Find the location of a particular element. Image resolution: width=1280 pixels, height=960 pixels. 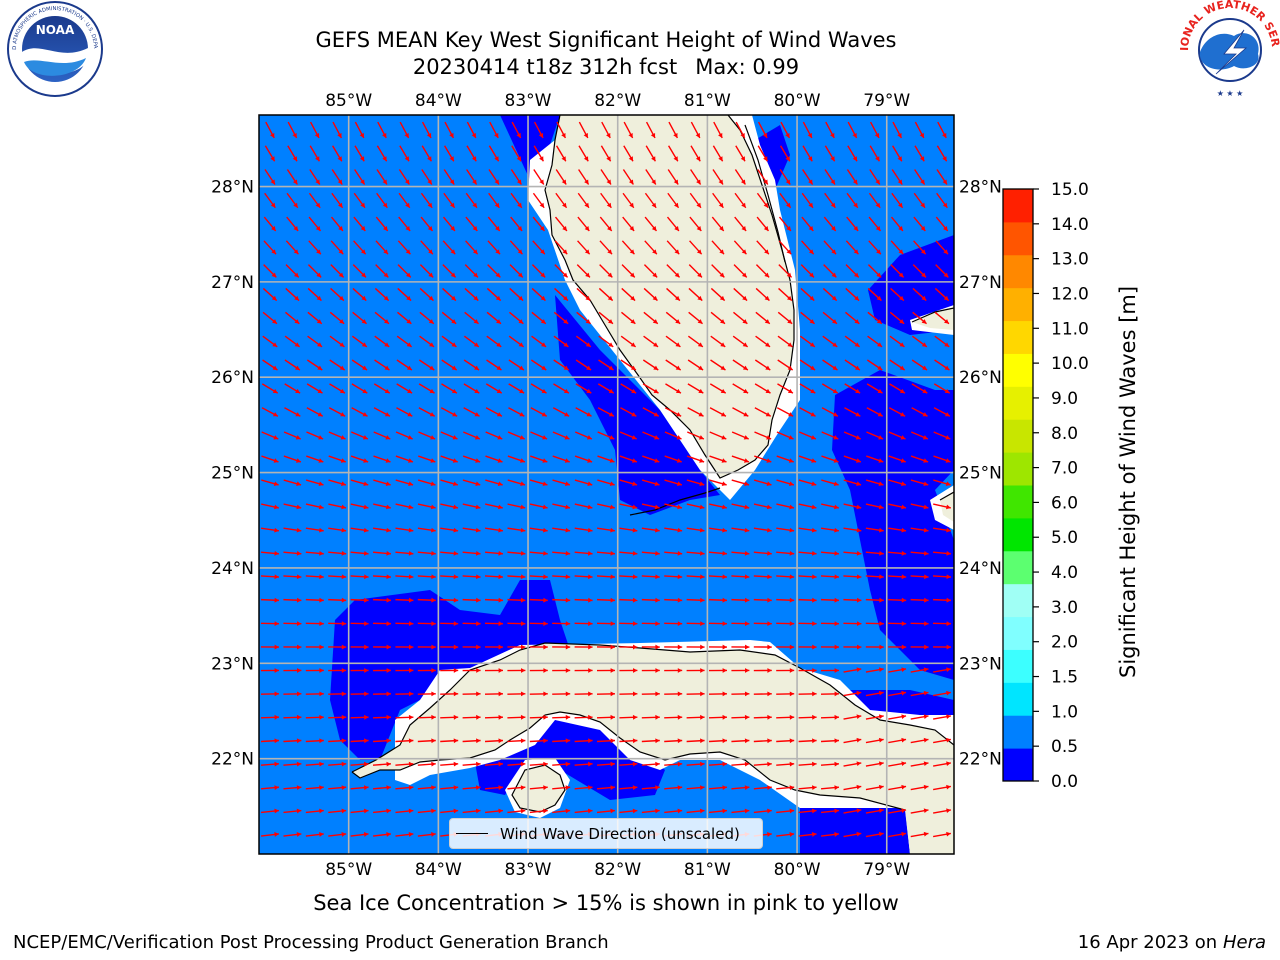

colorbar-tick-label: 5.0 is located at coordinates (1064, 538).